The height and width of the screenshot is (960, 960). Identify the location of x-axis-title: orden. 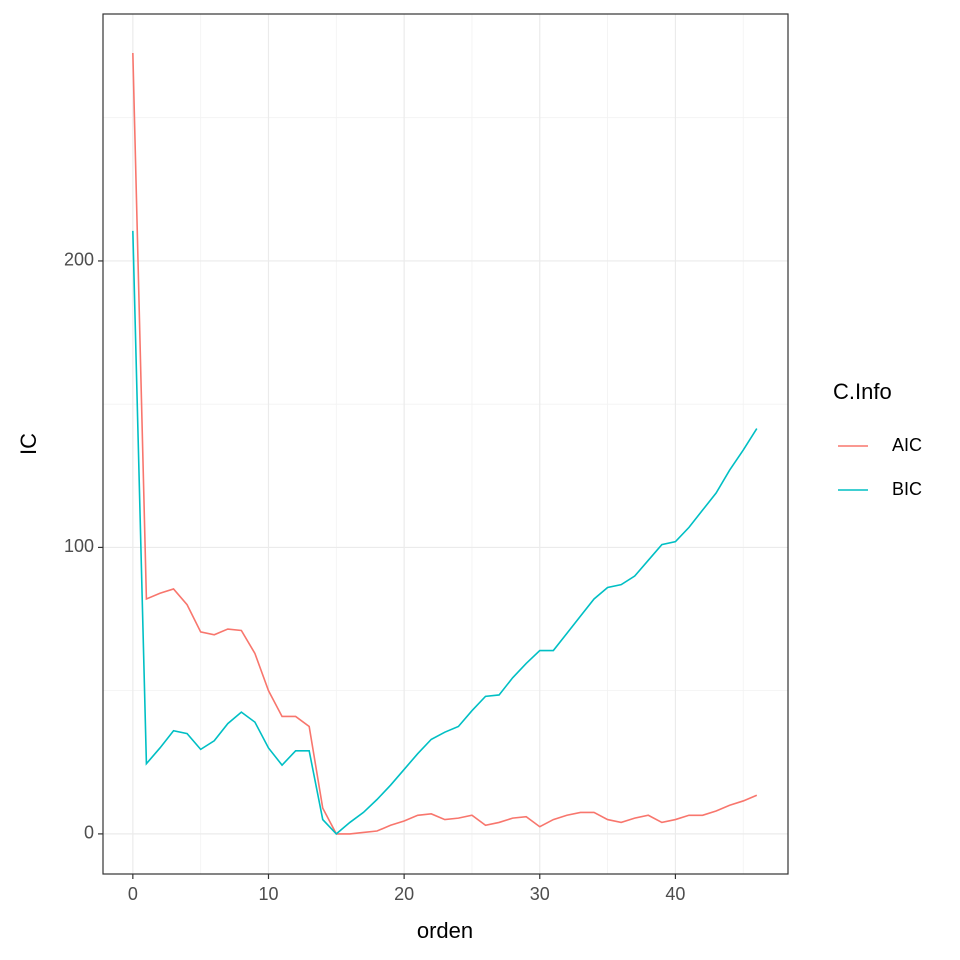
(445, 930).